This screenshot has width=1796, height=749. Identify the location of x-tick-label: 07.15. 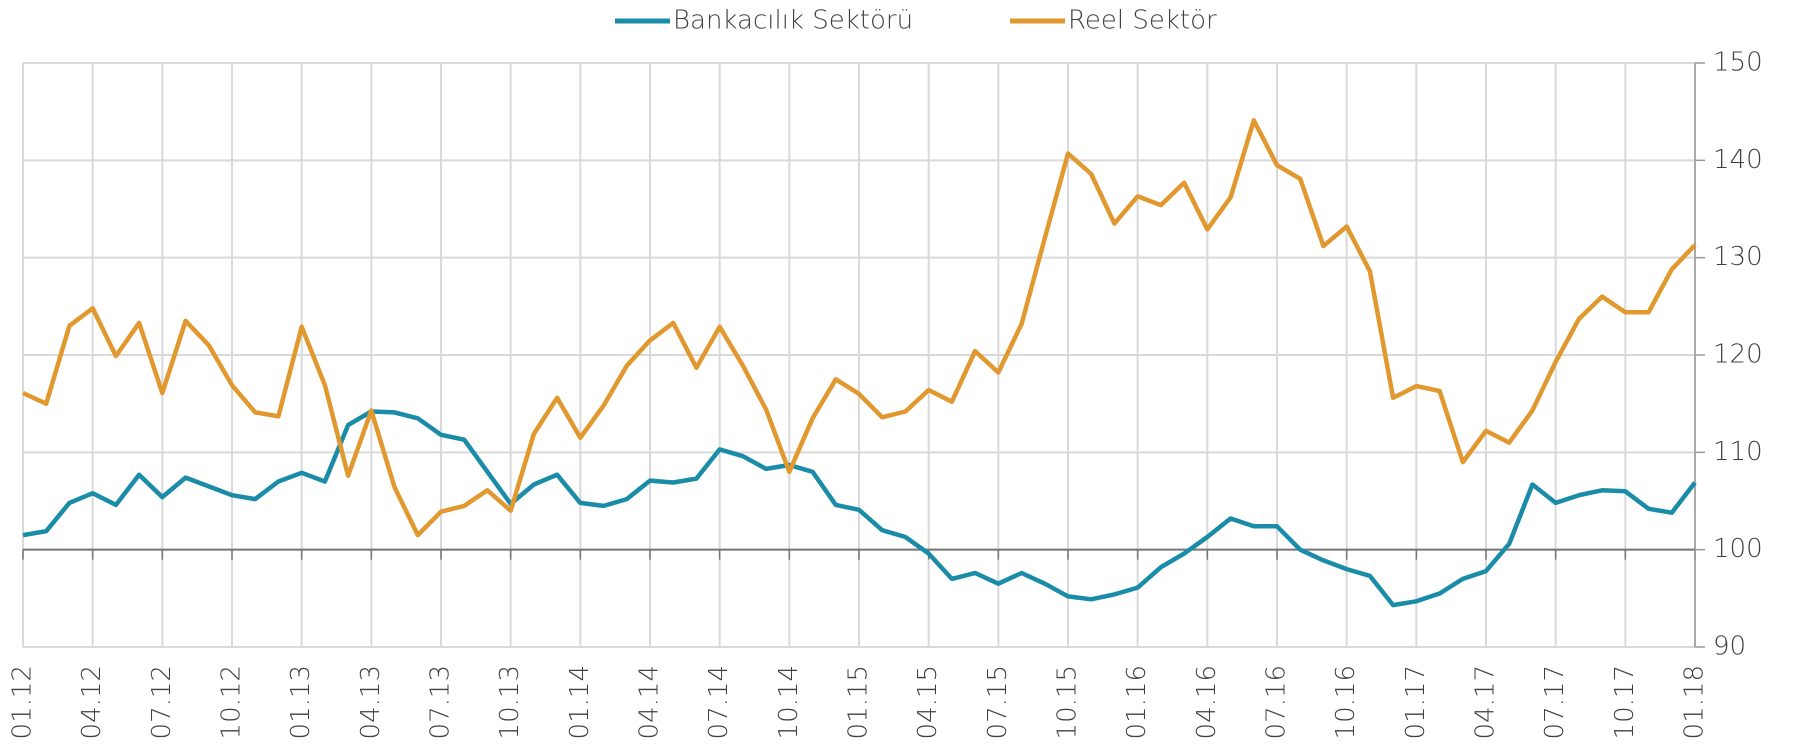
(998, 702).